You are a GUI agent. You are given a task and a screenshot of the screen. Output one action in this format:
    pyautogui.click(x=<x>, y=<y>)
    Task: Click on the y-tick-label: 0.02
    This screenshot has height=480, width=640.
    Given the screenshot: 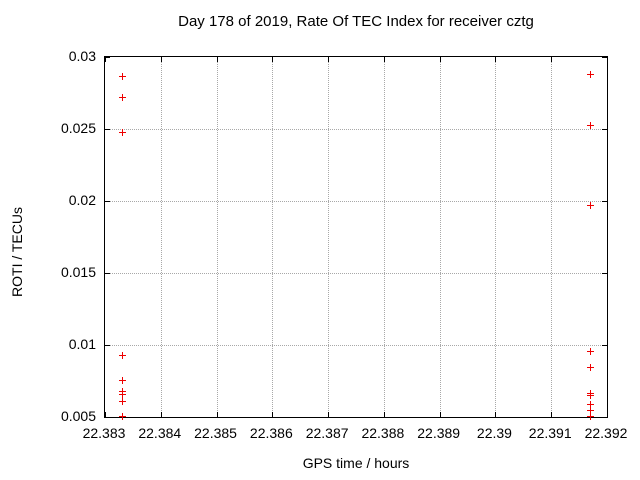 What is the action you would take?
    pyautogui.click(x=82, y=200)
    